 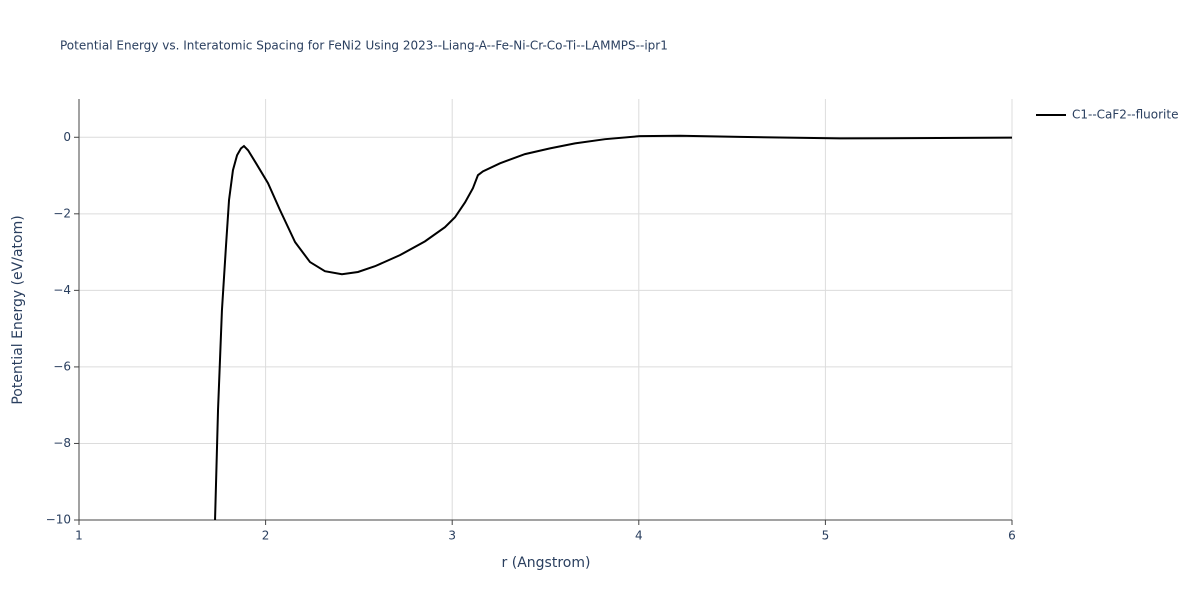 What do you see at coordinates (639, 536) in the screenshot?
I see `x-tick-label: 4` at bounding box center [639, 536].